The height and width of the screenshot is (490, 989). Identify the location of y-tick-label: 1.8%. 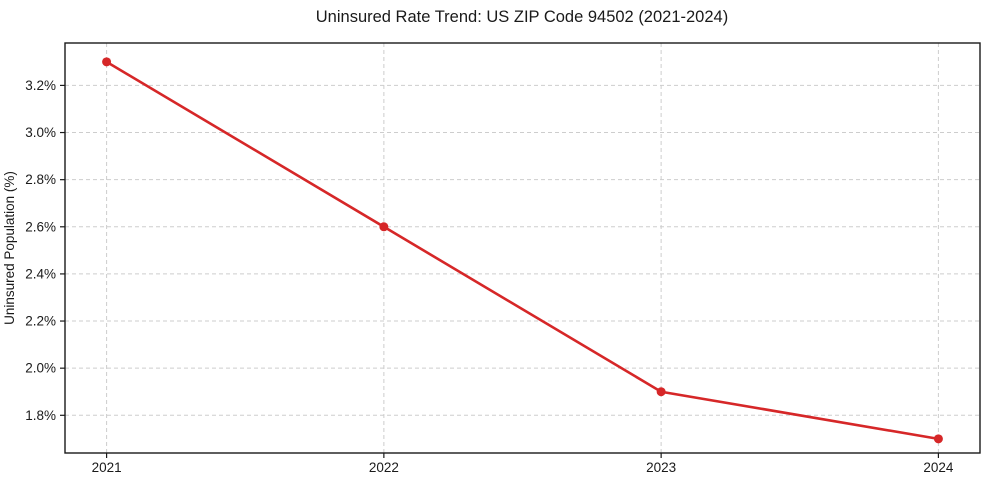
(40, 415).